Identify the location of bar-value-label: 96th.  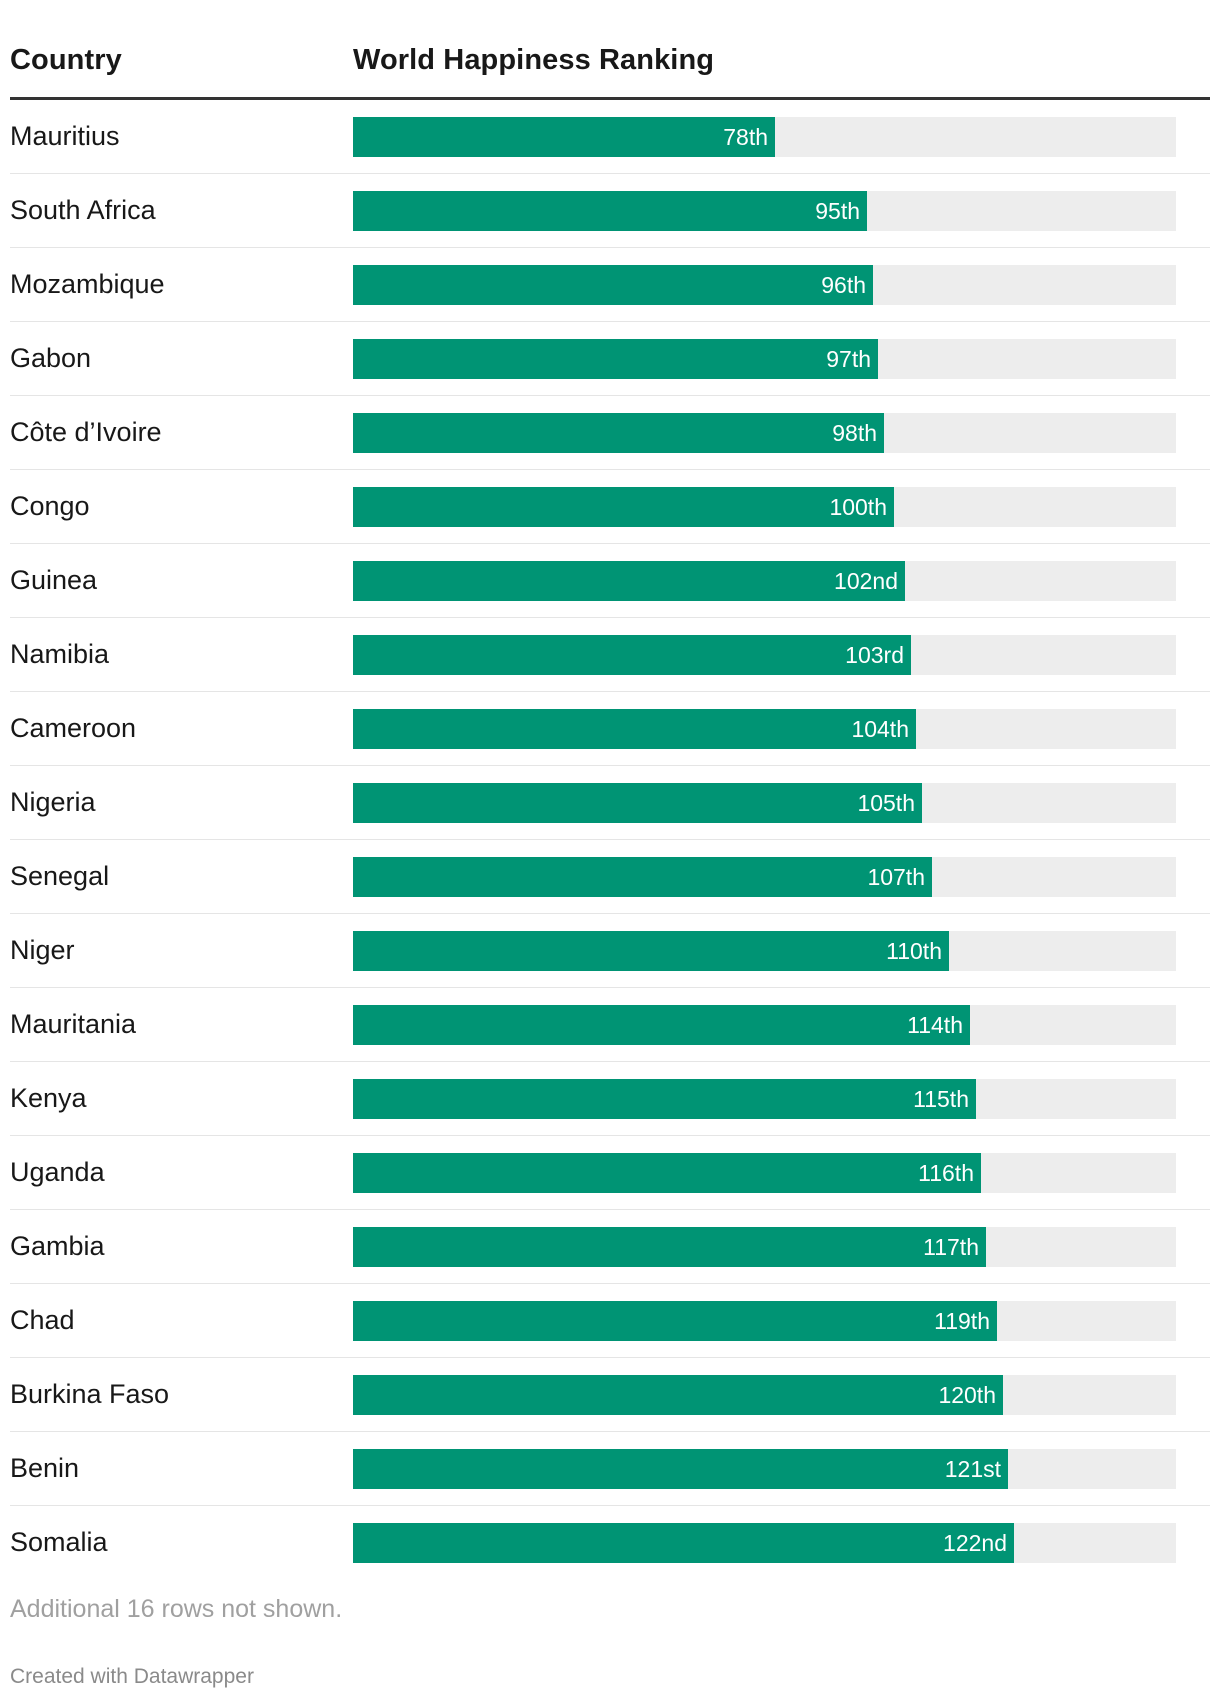
(843, 285).